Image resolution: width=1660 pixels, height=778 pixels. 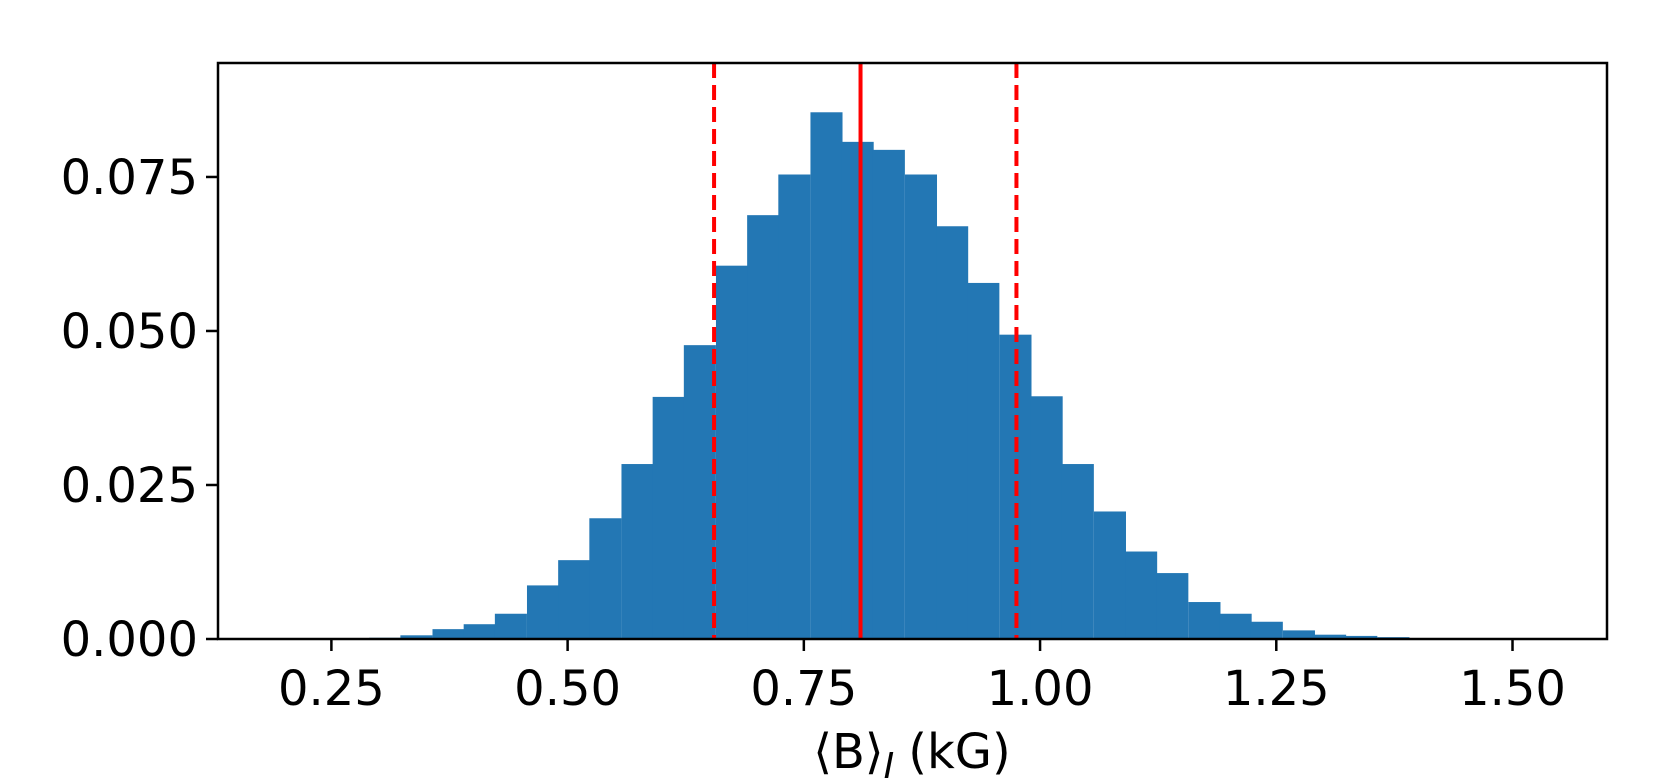 I want to click on x-tick-label: 1.50, so click(x=1512, y=689).